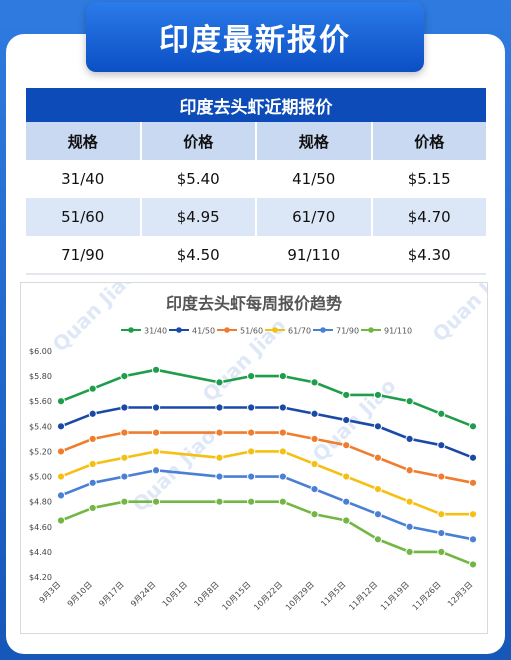  Describe the element at coordinates (155, 331) in the screenshot. I see `legend-label: 31/40` at that location.